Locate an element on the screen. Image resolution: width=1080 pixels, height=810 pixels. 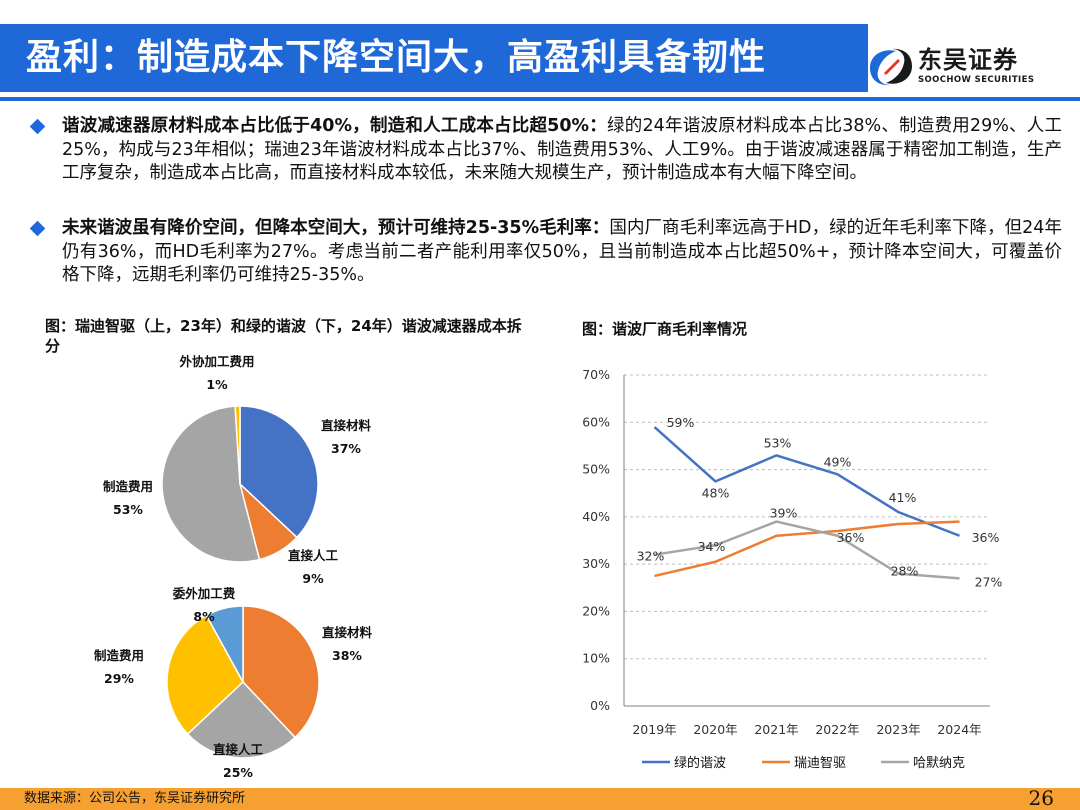
data-label: 34% is located at coordinates (712, 546).